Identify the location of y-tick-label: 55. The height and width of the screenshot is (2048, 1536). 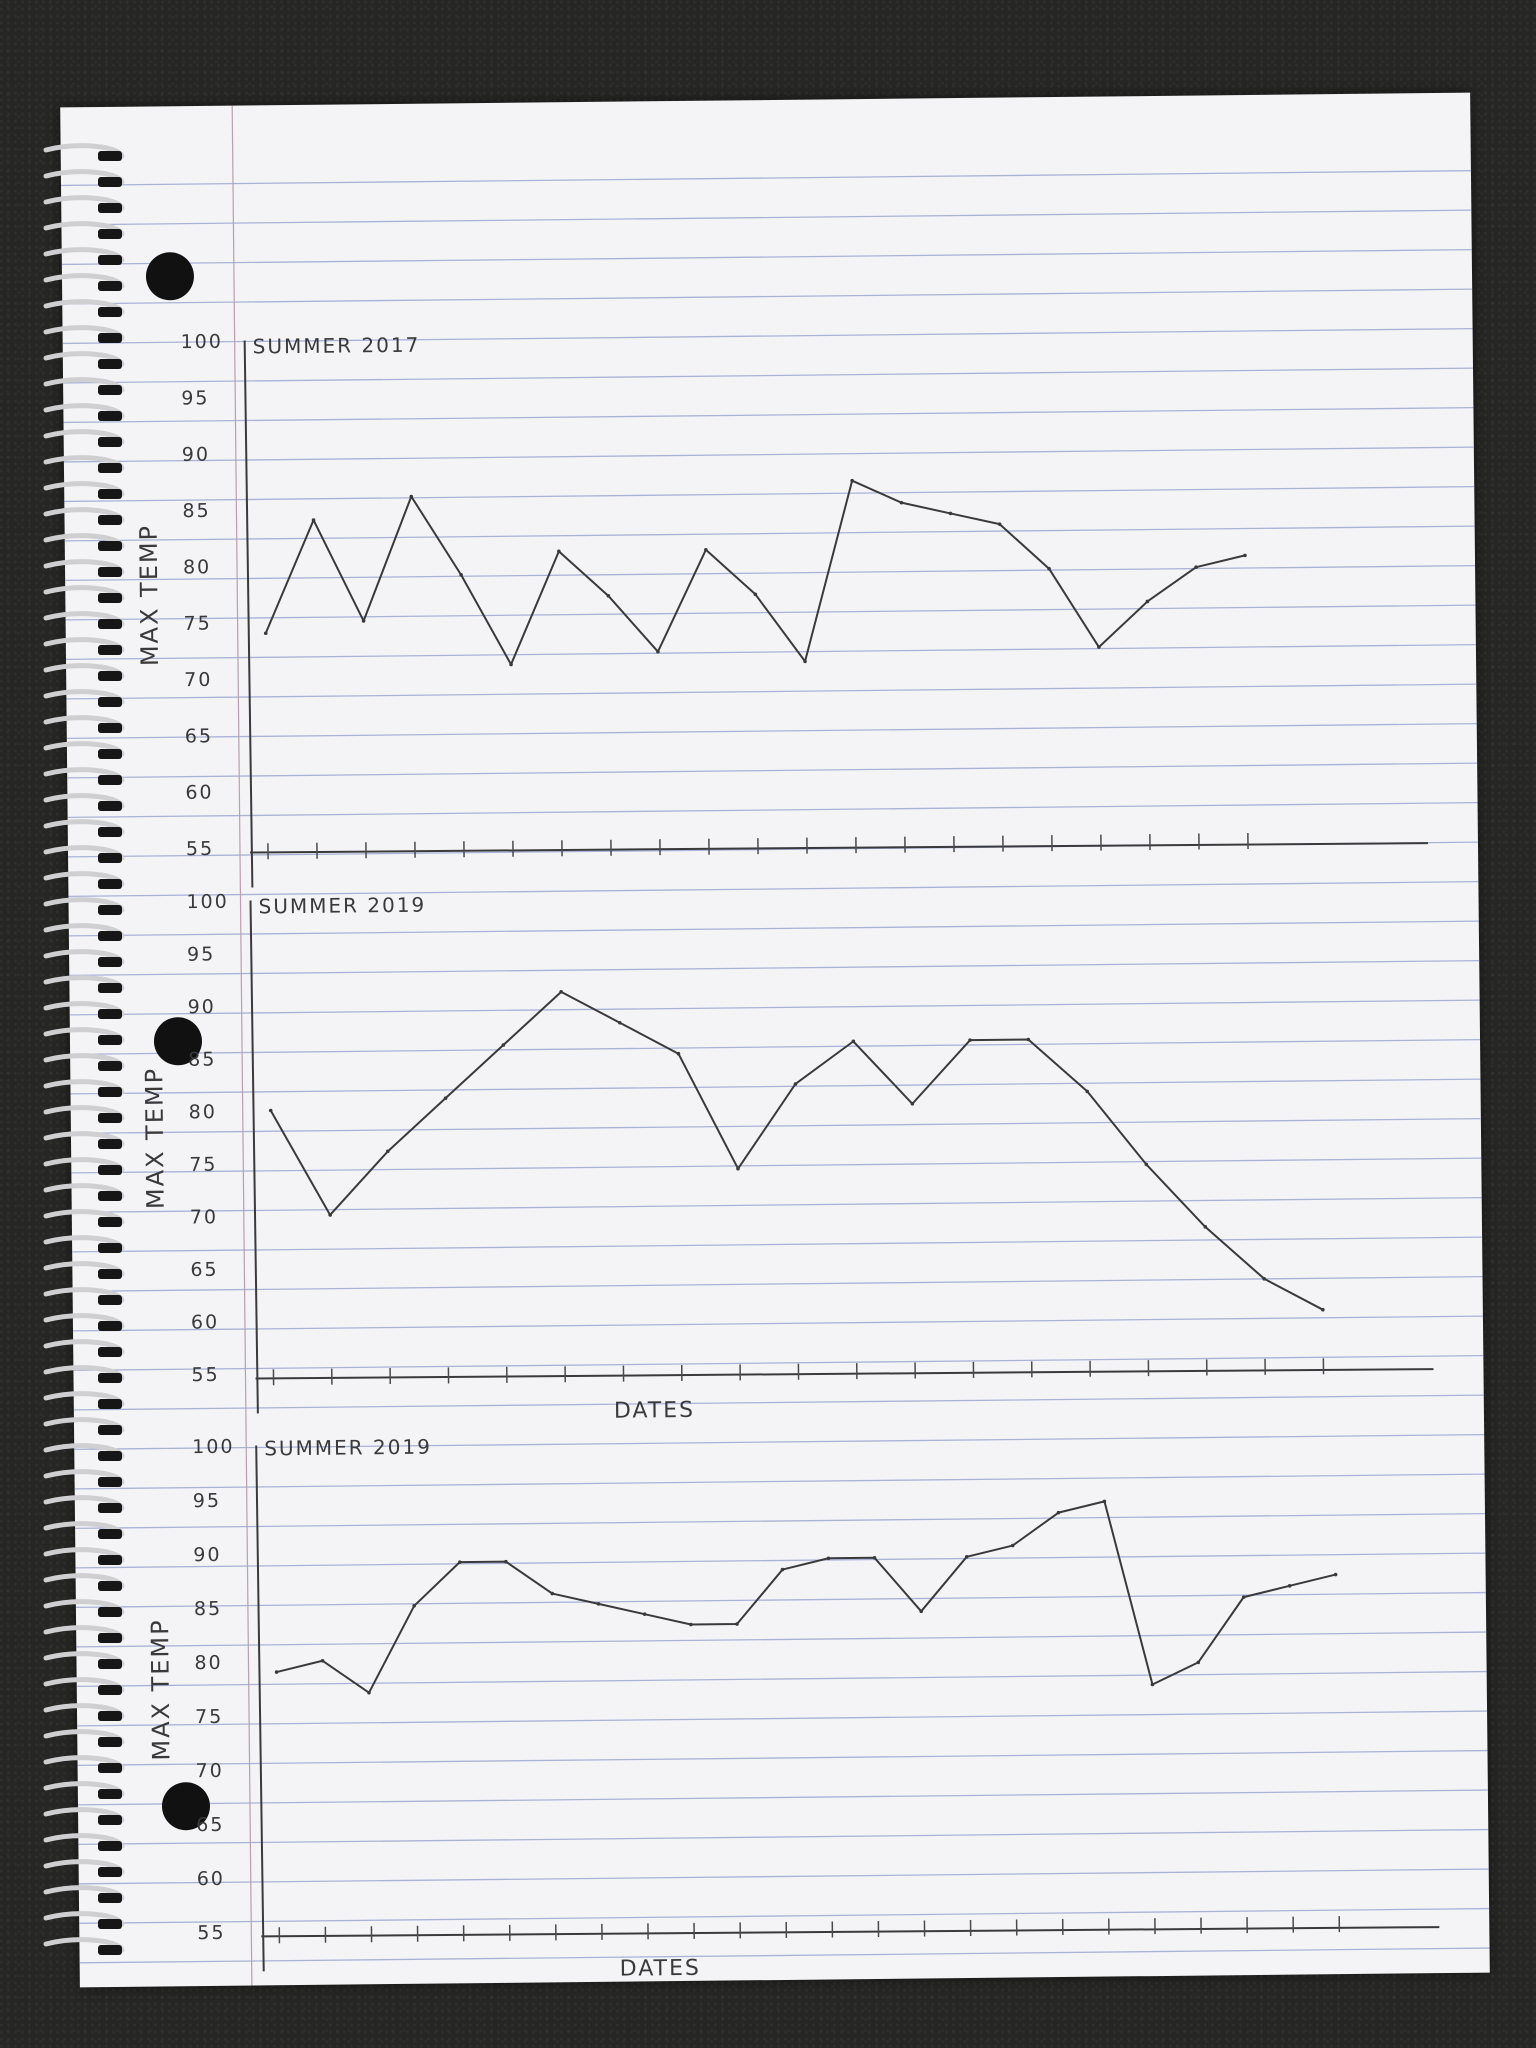
(211, 1933).